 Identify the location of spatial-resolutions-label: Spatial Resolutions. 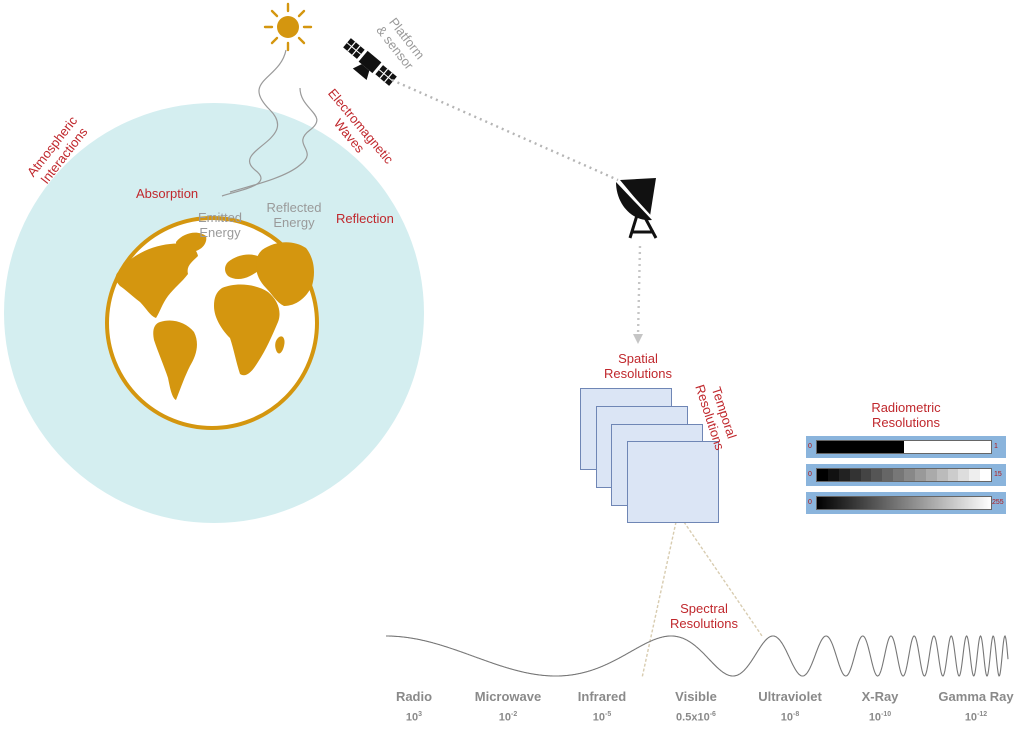
(638, 366).